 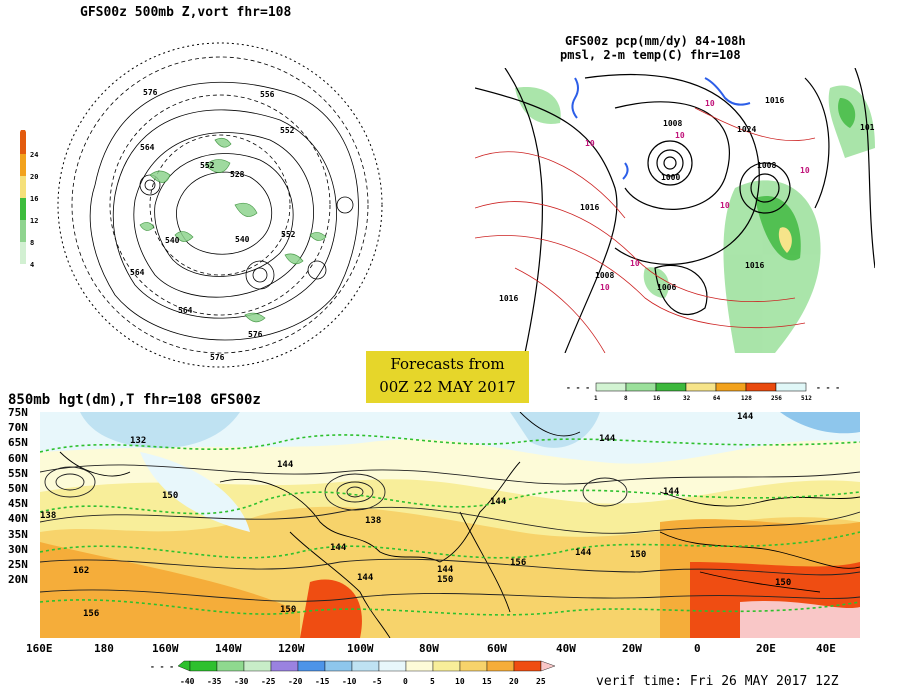 What do you see at coordinates (447, 364) in the screenshot?
I see `forecast-banner-line1: Forecasts from` at bounding box center [447, 364].